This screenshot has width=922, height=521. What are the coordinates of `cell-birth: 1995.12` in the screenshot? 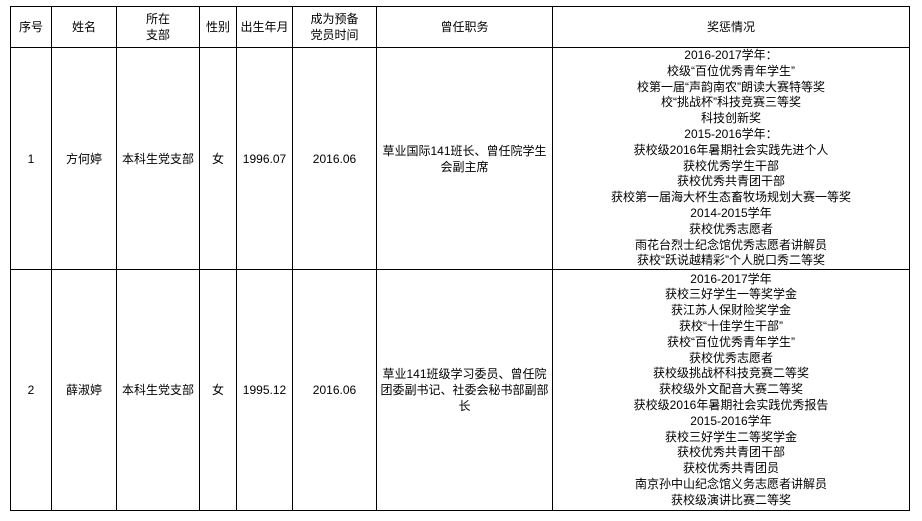 It's located at (264, 390).